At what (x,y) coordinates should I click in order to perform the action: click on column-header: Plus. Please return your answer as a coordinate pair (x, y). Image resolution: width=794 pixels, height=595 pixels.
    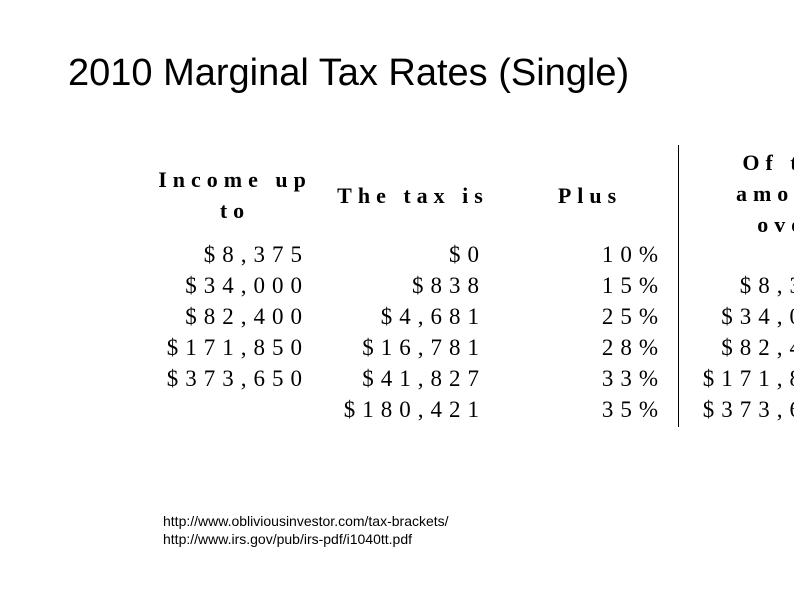
    Looking at the image, I should click on (590, 195).